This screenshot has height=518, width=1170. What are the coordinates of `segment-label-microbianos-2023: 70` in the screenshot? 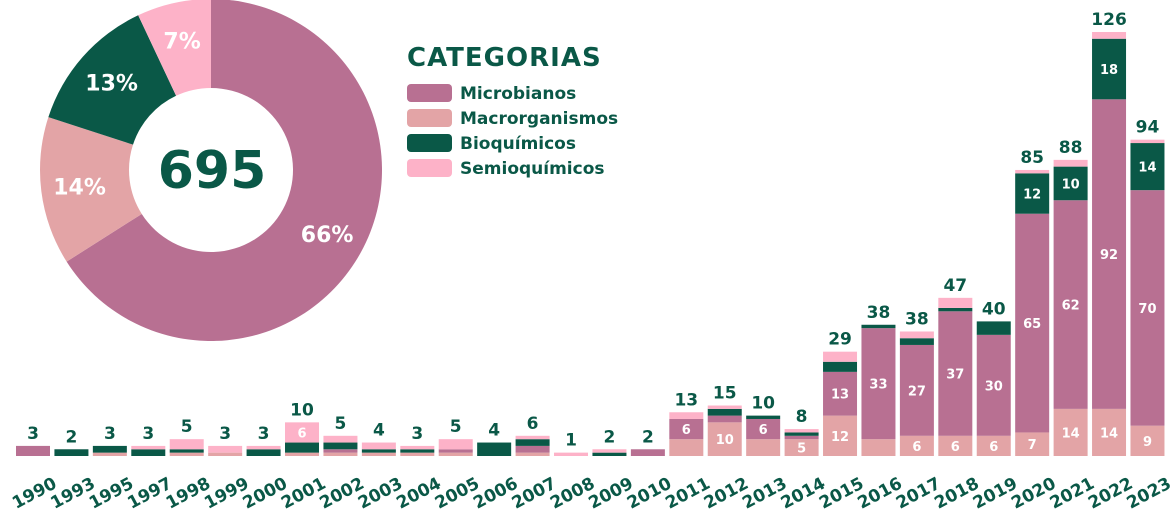 It's located at (1147, 309).